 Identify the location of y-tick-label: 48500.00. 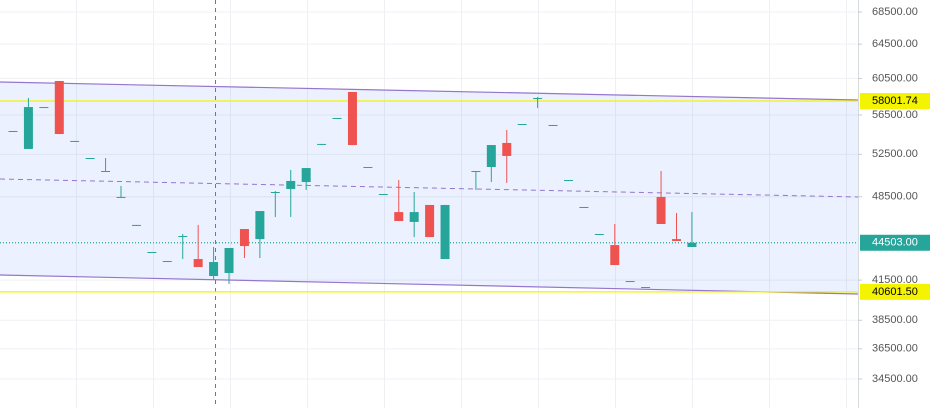
(895, 197).